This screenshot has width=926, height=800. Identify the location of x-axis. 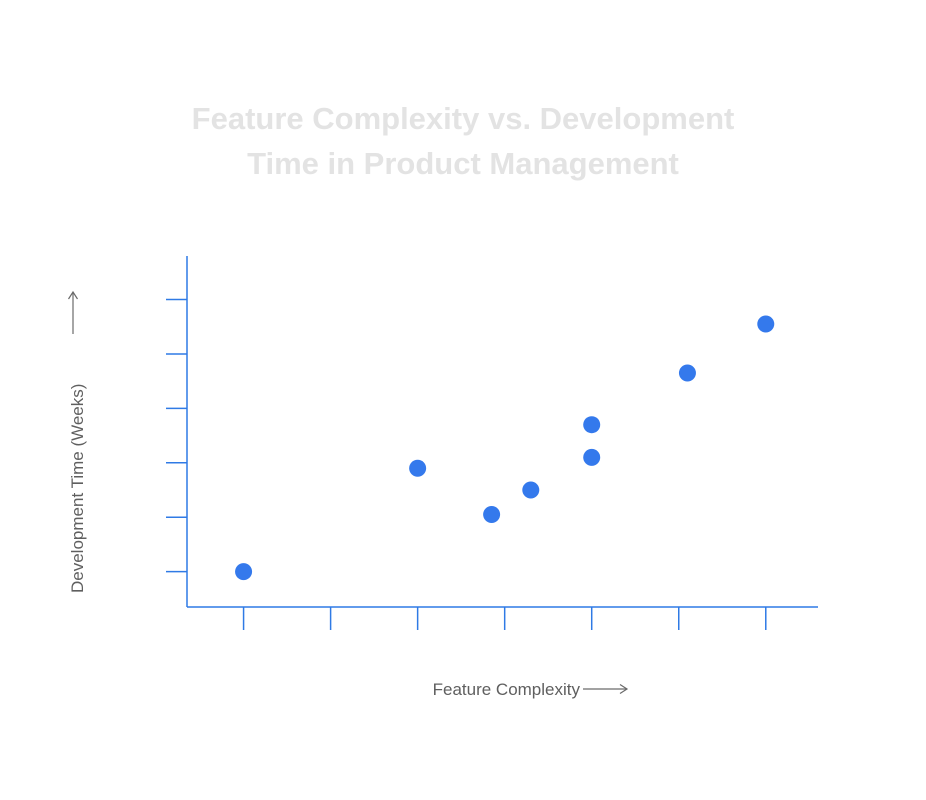
(502, 618).